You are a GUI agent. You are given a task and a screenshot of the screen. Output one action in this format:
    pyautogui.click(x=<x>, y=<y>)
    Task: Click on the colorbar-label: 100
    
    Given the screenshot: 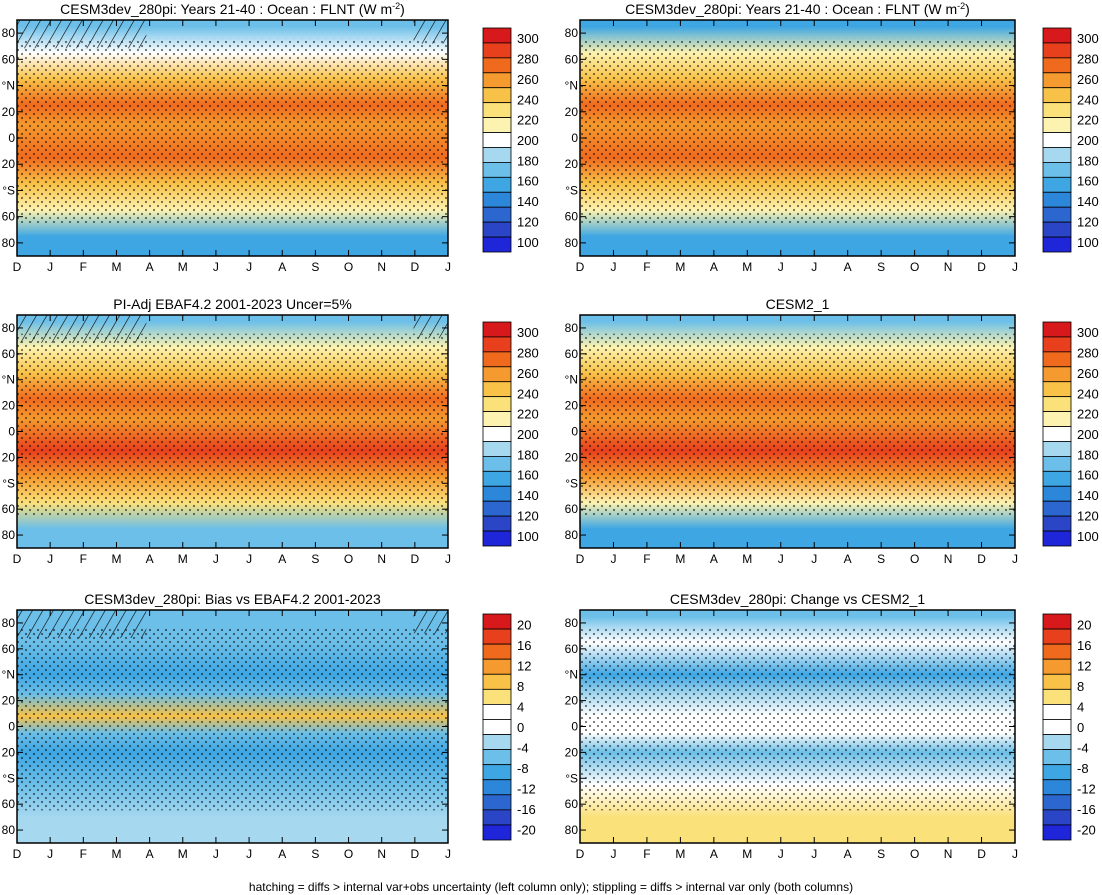 What is the action you would take?
    pyautogui.click(x=1088, y=536)
    